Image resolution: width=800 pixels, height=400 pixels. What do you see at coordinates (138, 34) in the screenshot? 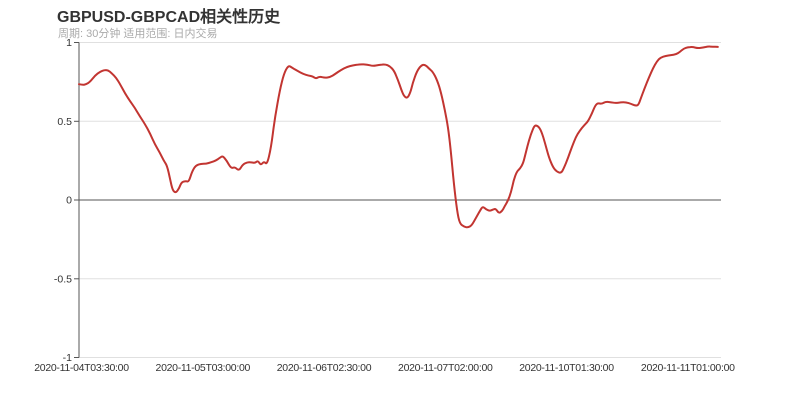
I see `chart-subtitle: 周期: 30分钟 适用范围: 日内交易` at bounding box center [138, 34].